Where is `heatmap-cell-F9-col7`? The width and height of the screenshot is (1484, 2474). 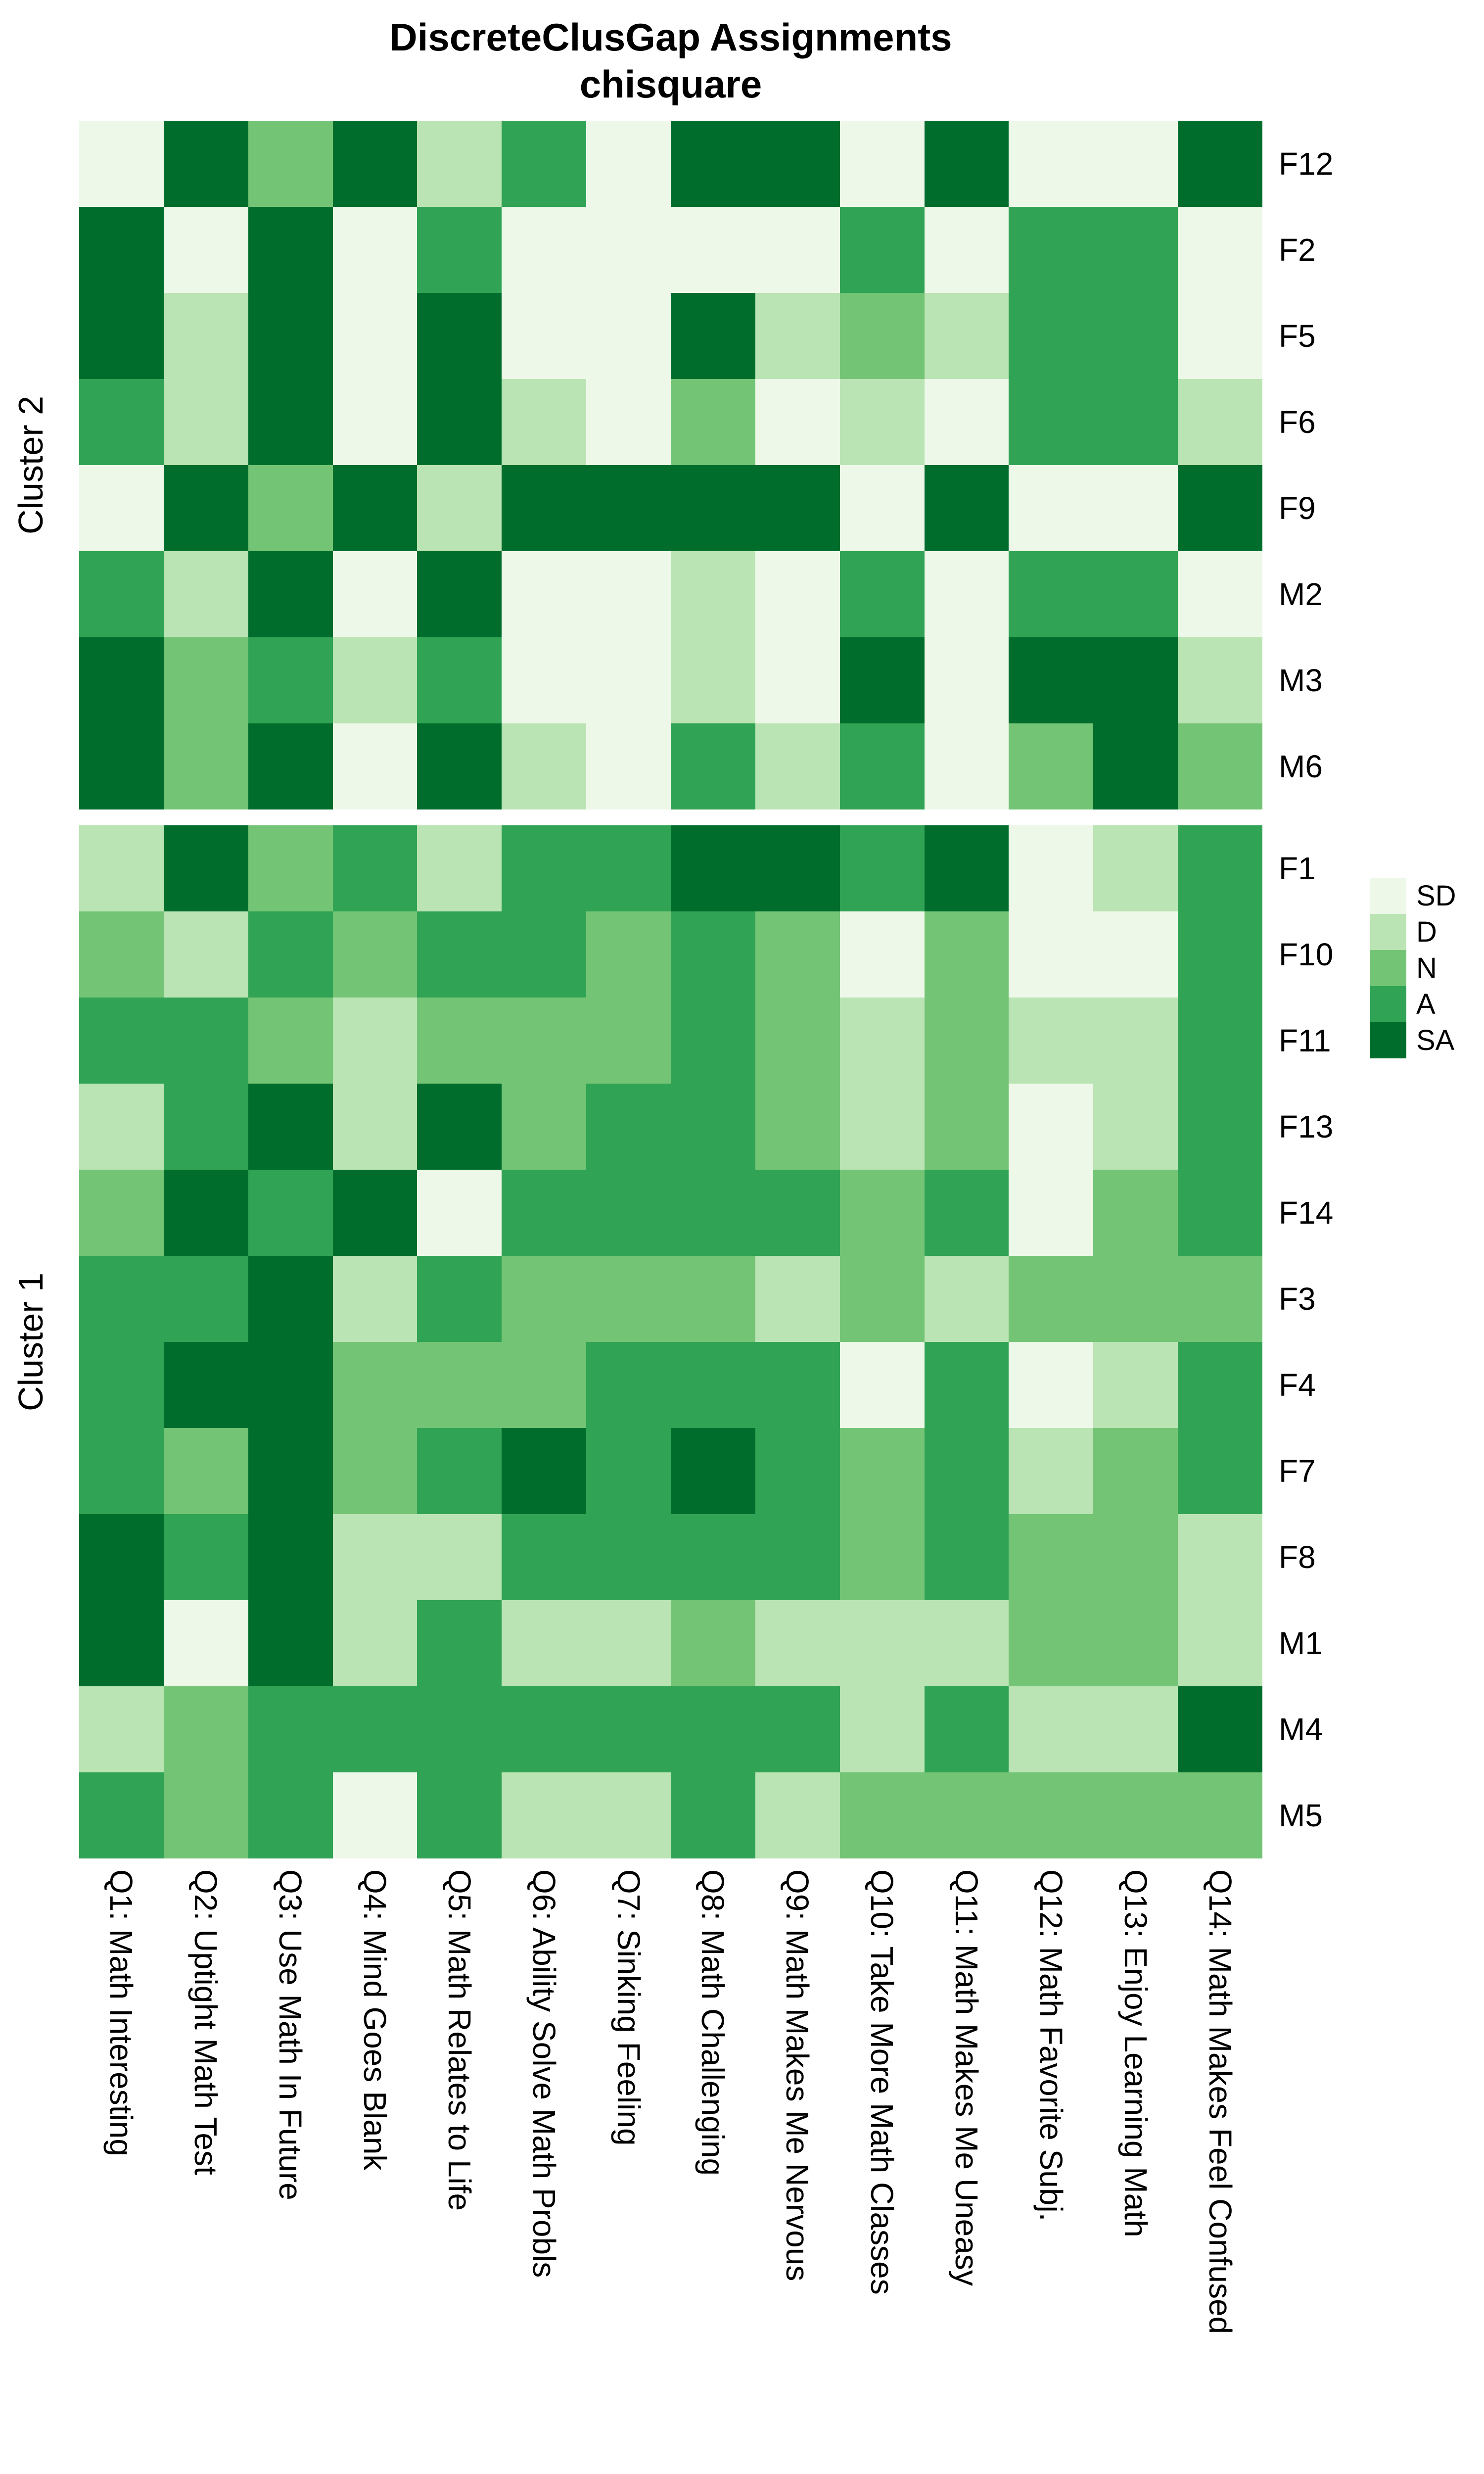
heatmap-cell-F9-col7 is located at coordinates (628, 508).